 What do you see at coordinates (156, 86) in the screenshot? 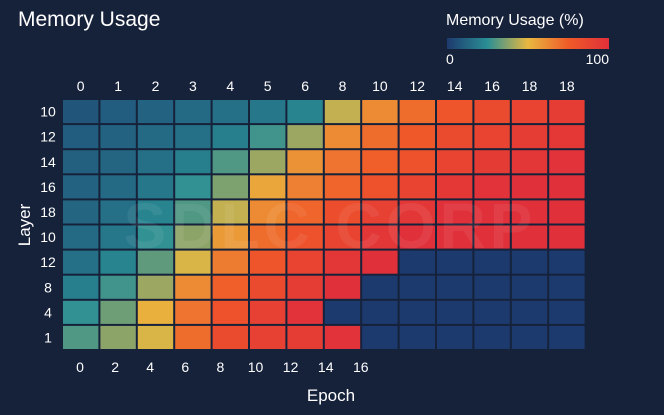
I see `top-x-tick-label: 2` at bounding box center [156, 86].